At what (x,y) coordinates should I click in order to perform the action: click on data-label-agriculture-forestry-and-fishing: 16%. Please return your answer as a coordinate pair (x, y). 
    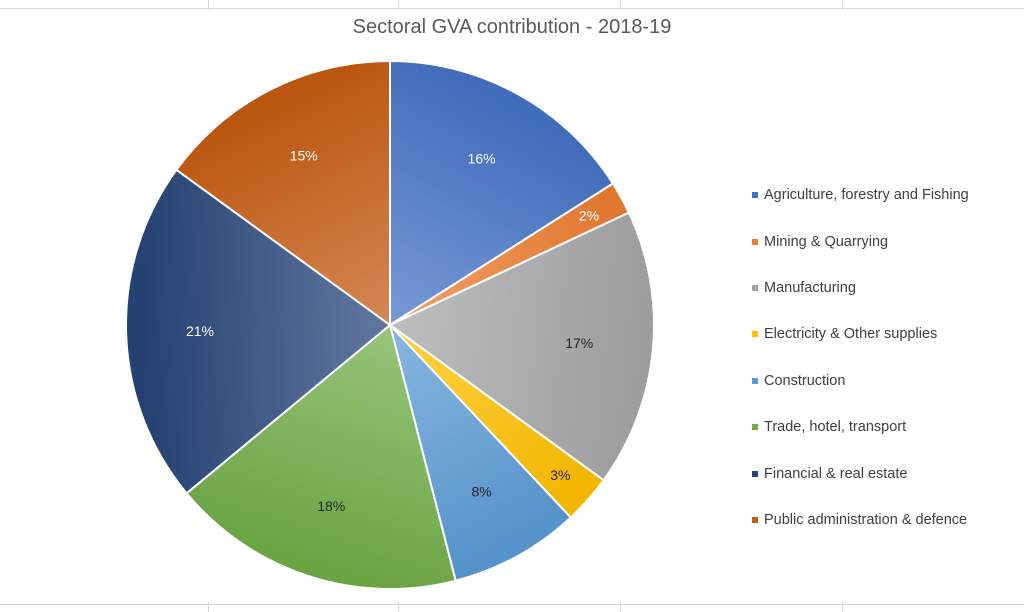
    Looking at the image, I should click on (482, 158).